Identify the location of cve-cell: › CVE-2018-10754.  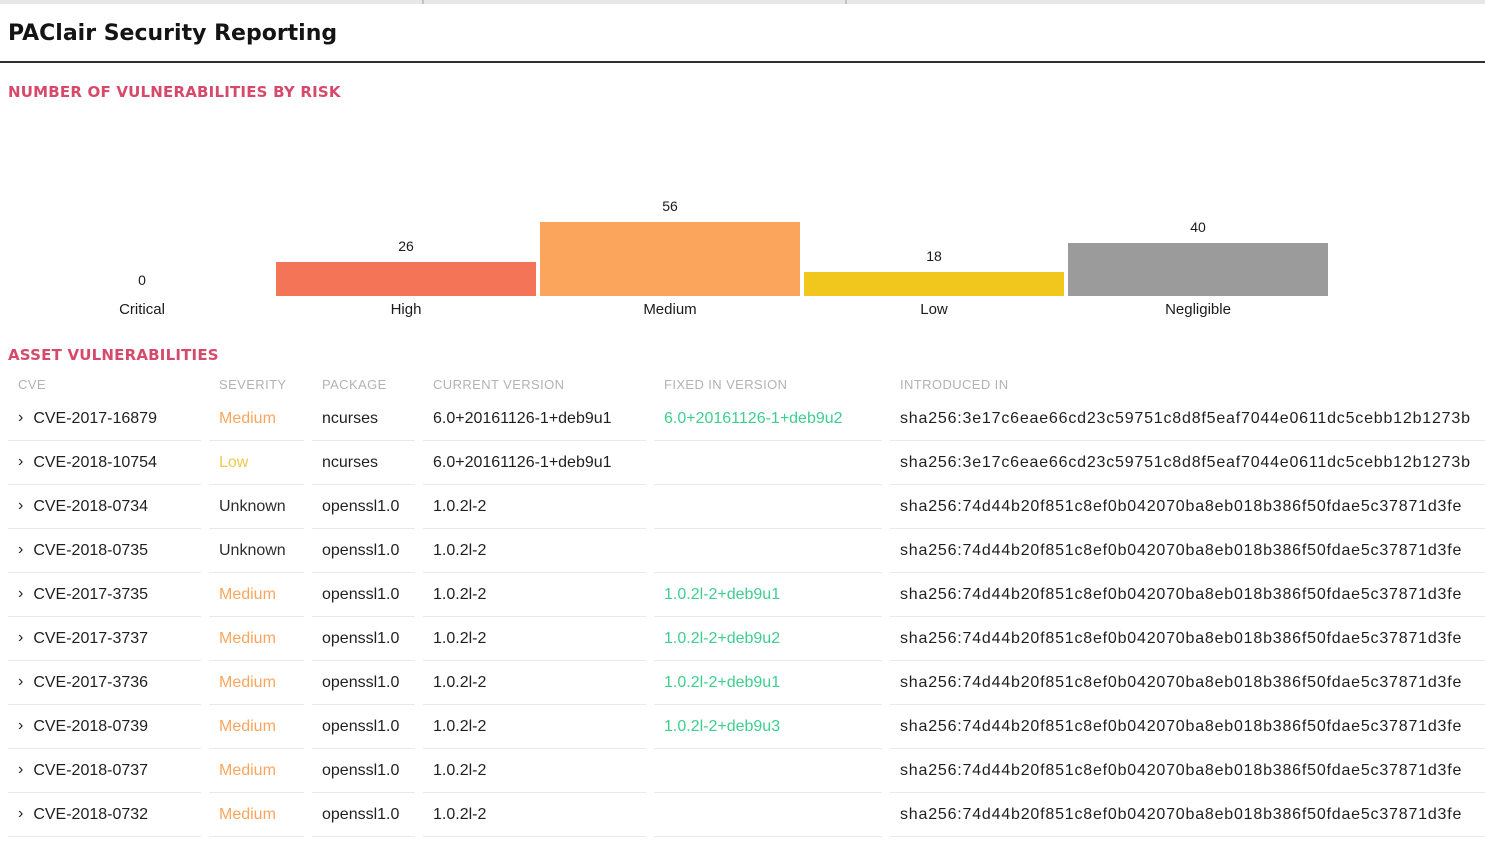
(104, 463).